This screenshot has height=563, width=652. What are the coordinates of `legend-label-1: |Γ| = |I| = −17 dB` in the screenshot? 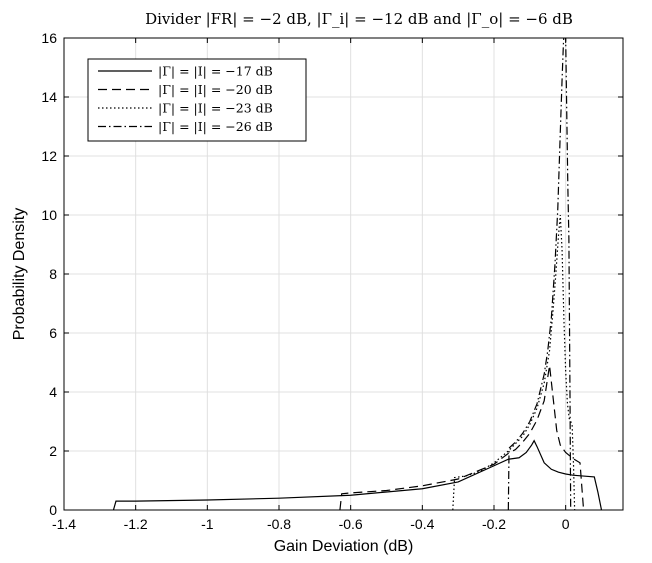 It's located at (215, 71).